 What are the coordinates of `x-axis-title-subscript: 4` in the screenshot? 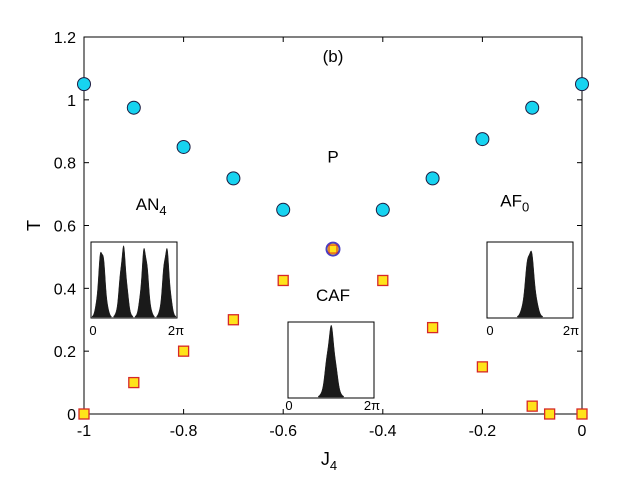 It's located at (333, 465).